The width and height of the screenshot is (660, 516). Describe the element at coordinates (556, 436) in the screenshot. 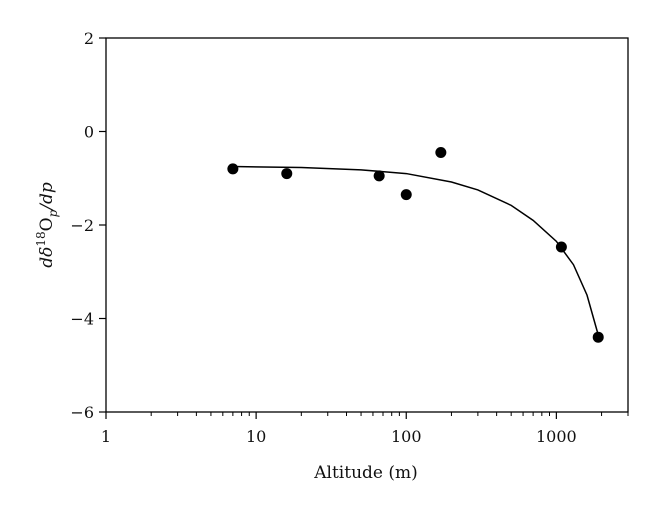

I see `x-tick-label-3: 1000` at that location.